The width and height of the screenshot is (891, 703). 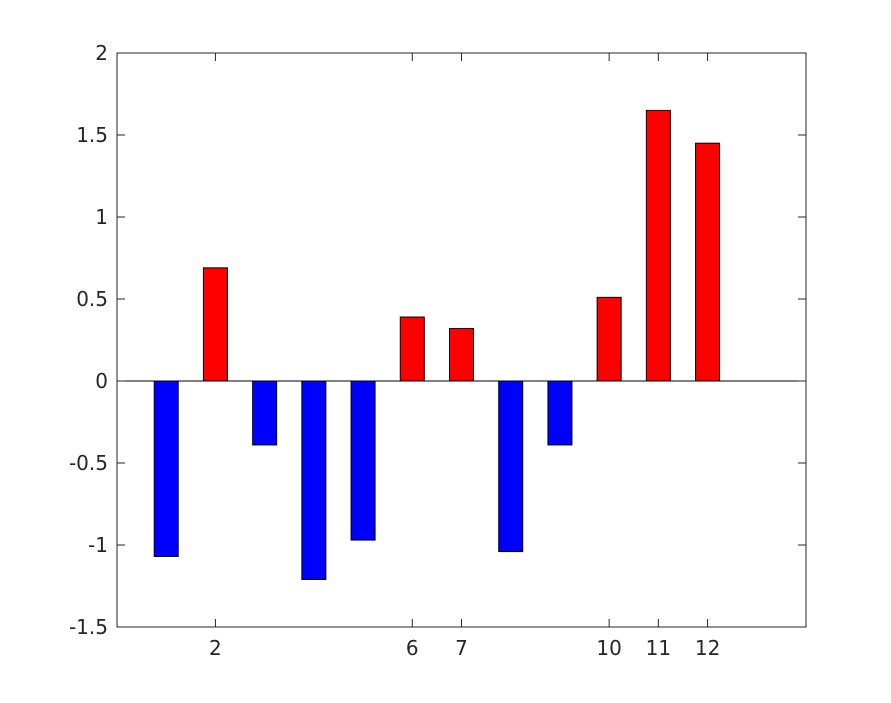 What do you see at coordinates (461, 648) in the screenshot?
I see `x-tick-label: 7` at bounding box center [461, 648].